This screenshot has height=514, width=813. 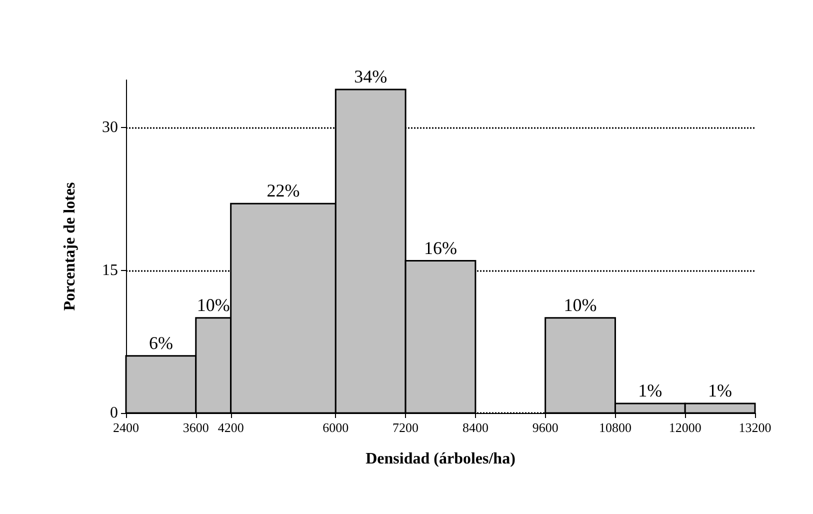 What do you see at coordinates (615, 427) in the screenshot?
I see `x-tick-label: 10800` at bounding box center [615, 427].